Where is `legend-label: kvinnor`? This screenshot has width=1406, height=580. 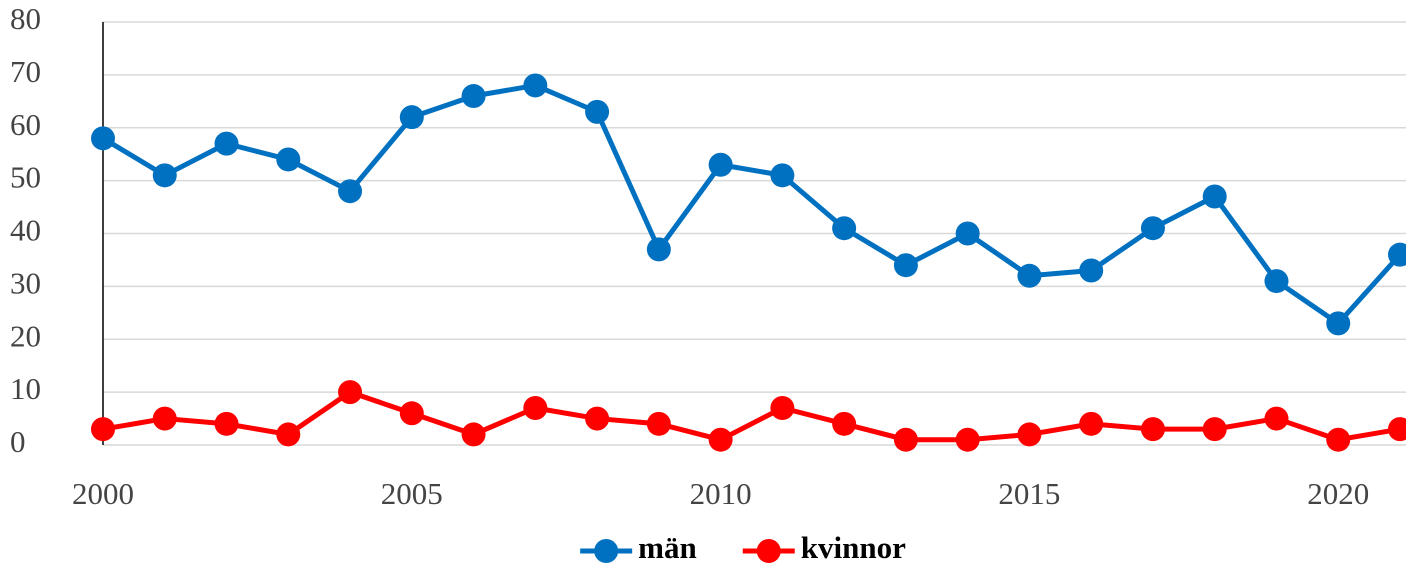
legend-label: kvinnor is located at coordinates (853, 547).